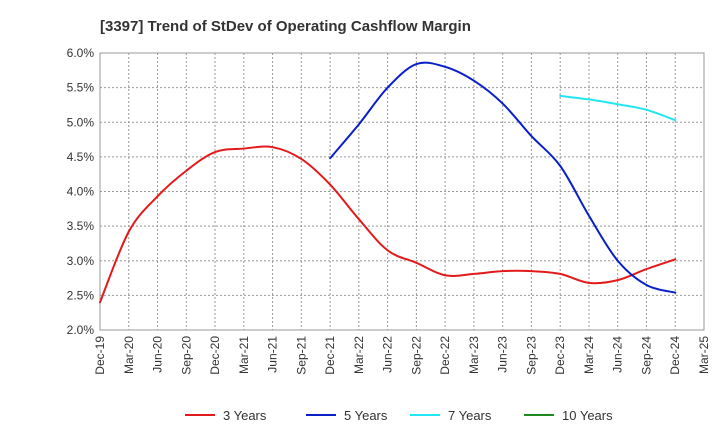  What do you see at coordinates (244, 355) in the screenshot?
I see `x-tick-label: Mar-21` at bounding box center [244, 355].